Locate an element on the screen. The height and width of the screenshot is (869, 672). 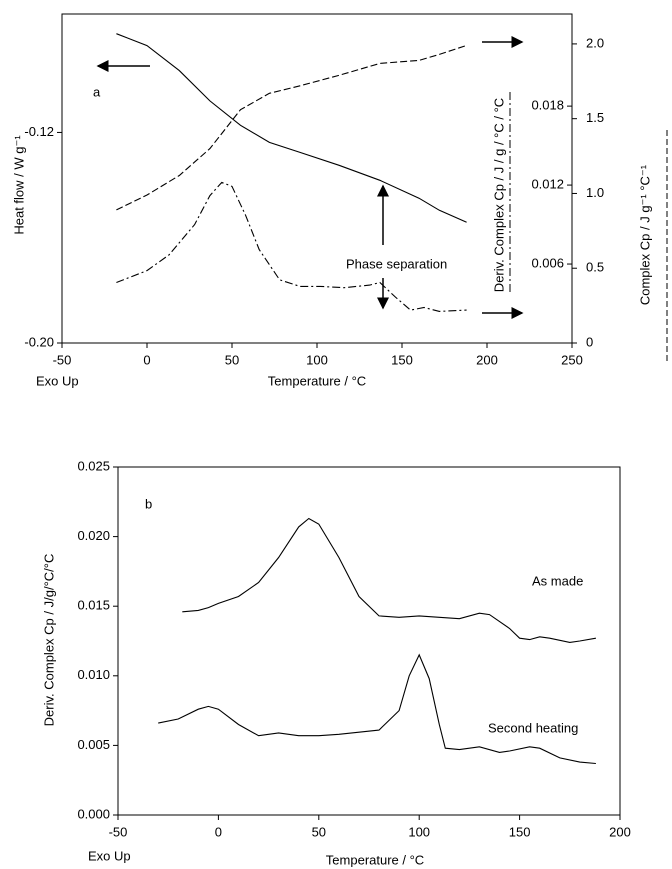
y-tick-label: 0.005 is located at coordinates (93, 744).